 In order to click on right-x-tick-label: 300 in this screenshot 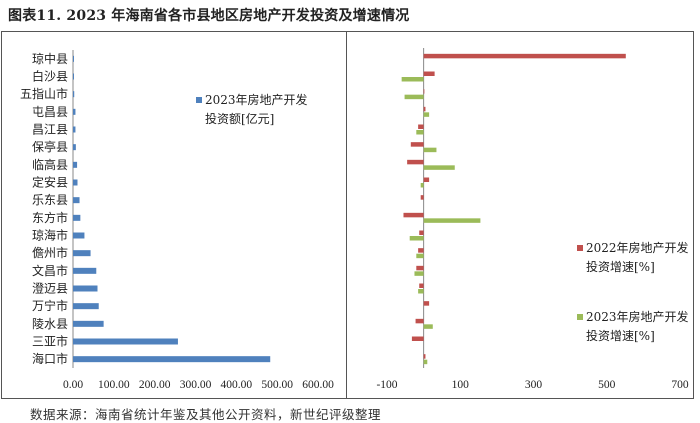, I will do `click(534, 385)`.